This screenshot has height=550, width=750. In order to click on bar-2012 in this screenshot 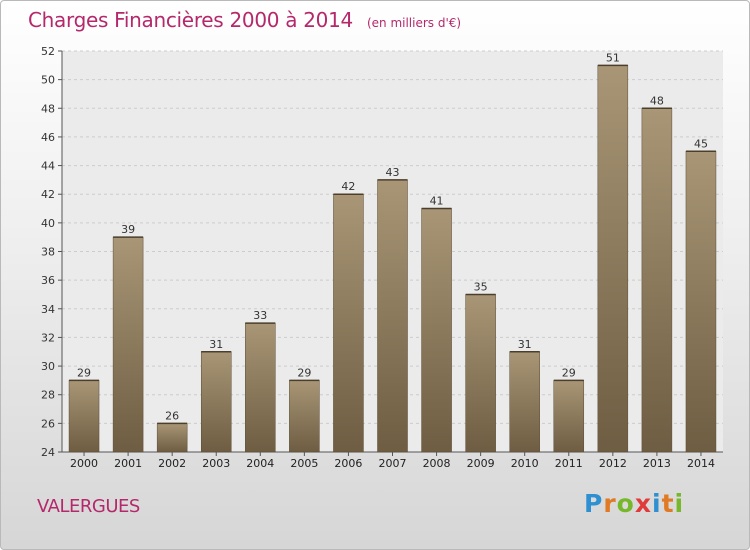, I will do `click(613, 259)`.